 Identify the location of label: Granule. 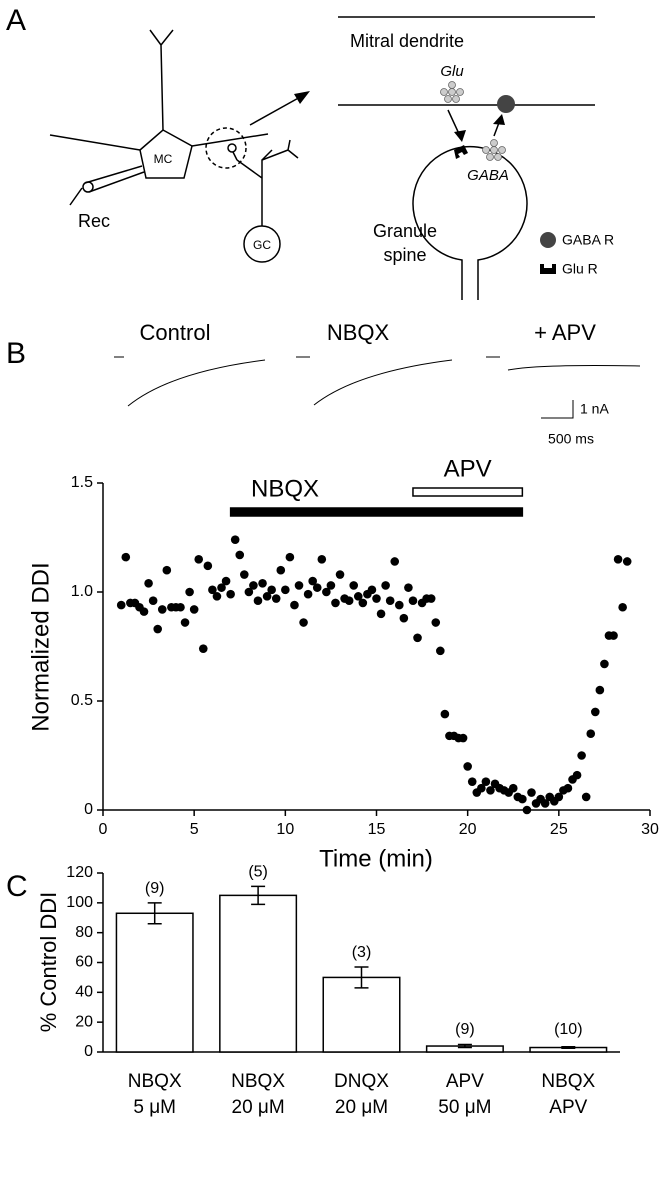
(405, 231).